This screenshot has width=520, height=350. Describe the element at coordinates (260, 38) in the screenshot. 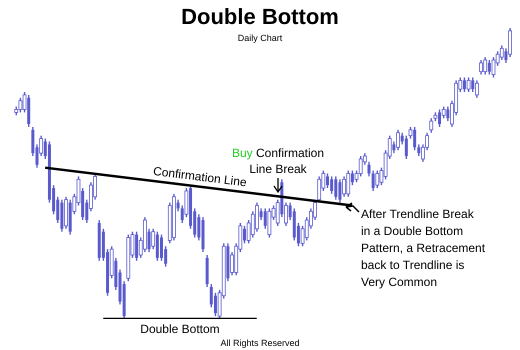

I see `text: Daily Chart` at that location.